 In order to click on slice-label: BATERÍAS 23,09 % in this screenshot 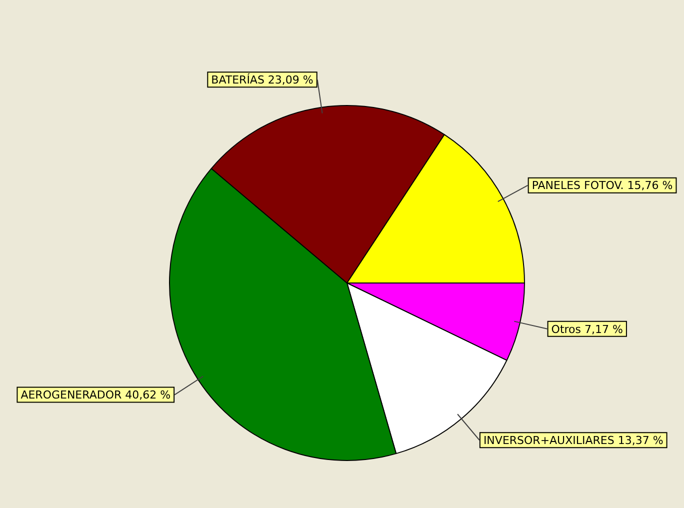, I will do `click(262, 79)`.